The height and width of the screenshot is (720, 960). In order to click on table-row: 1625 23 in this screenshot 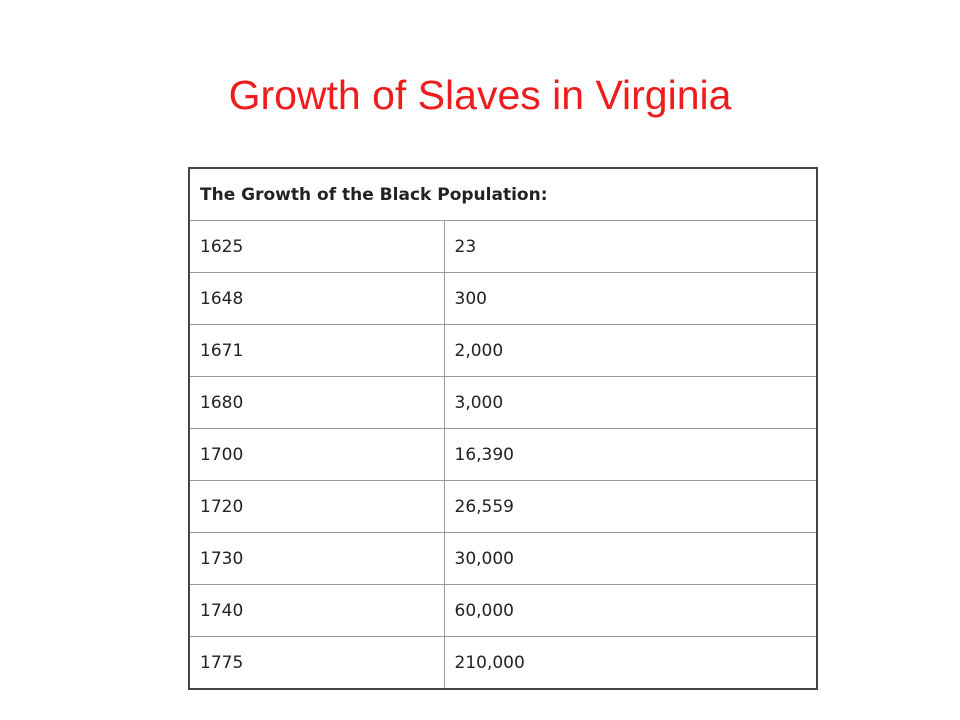, I will do `click(503, 246)`.